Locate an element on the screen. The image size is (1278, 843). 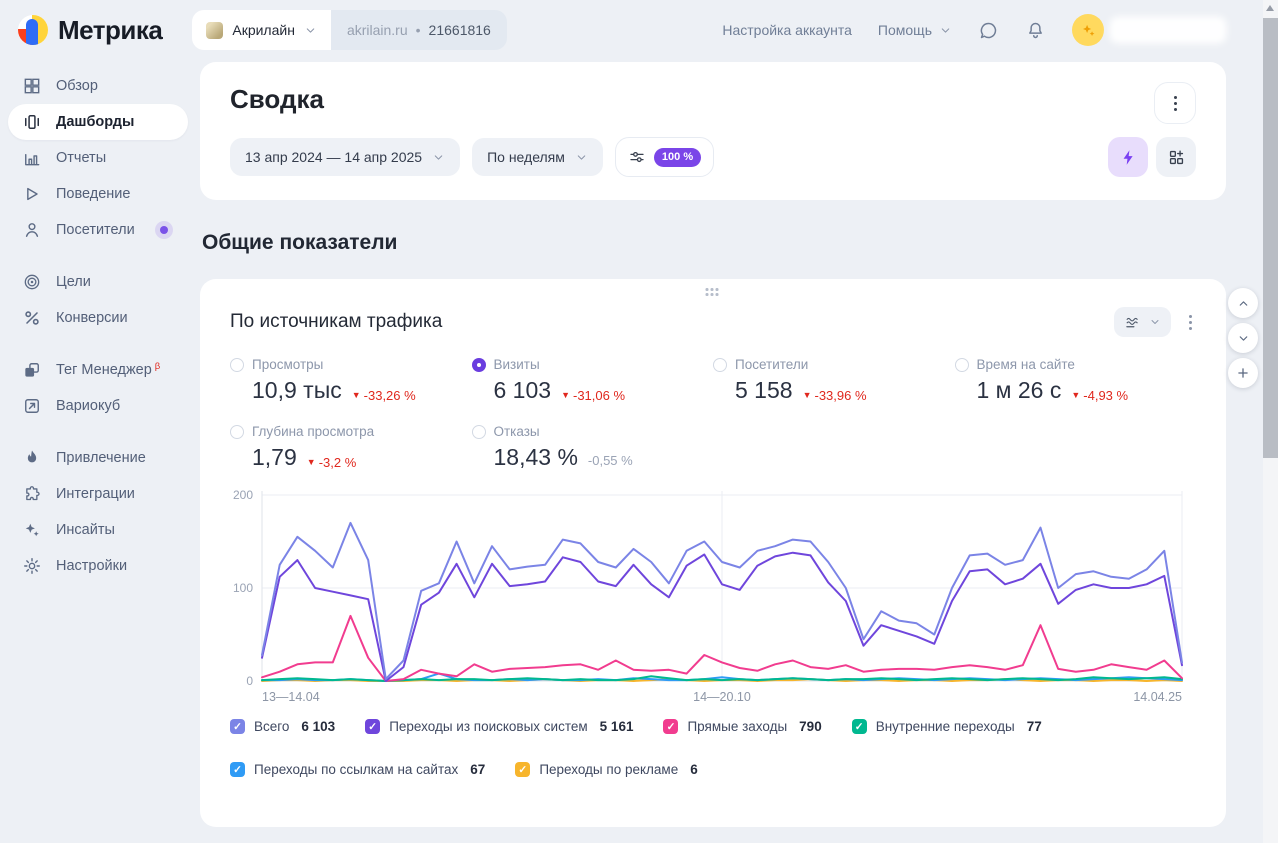
counter-info: akrilain.ru • 21661816 is located at coordinates (418, 30).